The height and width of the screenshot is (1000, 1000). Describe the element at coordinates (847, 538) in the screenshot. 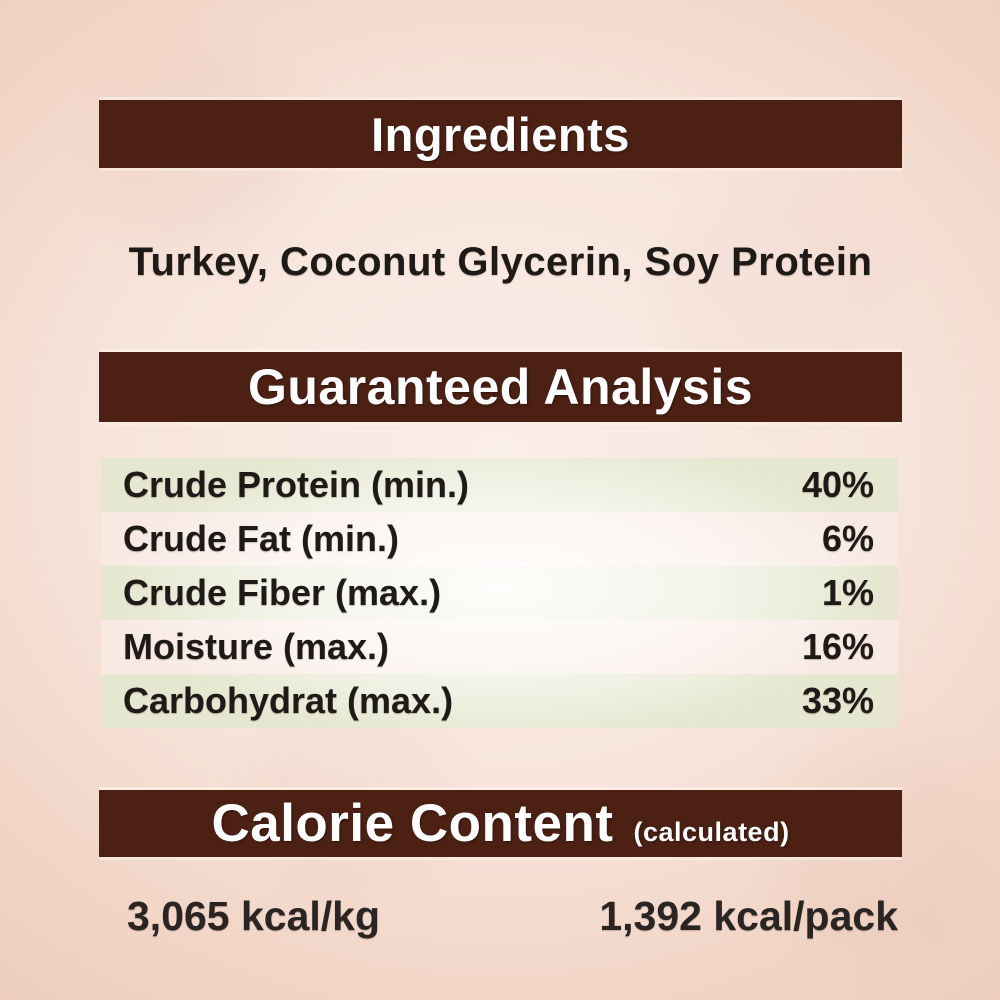

I see `nutrient-value: 6%` at that location.